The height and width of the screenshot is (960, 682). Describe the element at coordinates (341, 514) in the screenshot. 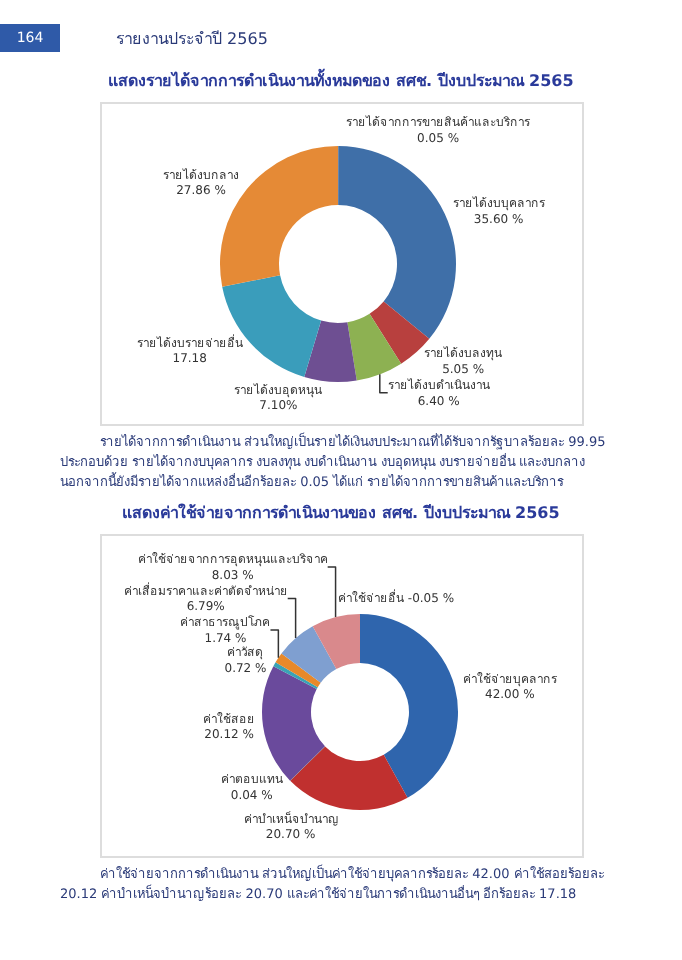

I see `chart-title: แสดงค่าใช้จ่ายจากการดำเนินงานของ สศช. ปีงบประมาณ 2565` at that location.